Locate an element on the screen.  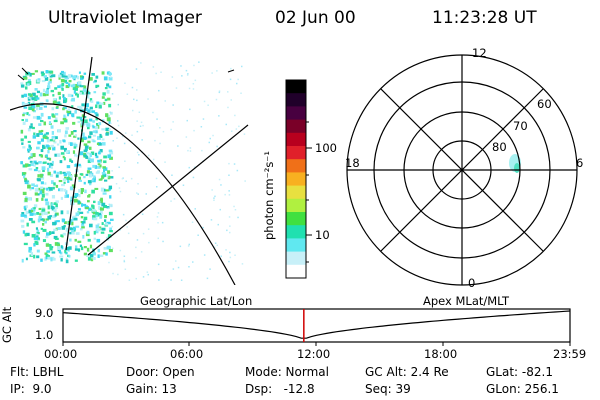
footer-mode: Mode: Normal is located at coordinates (287, 372).